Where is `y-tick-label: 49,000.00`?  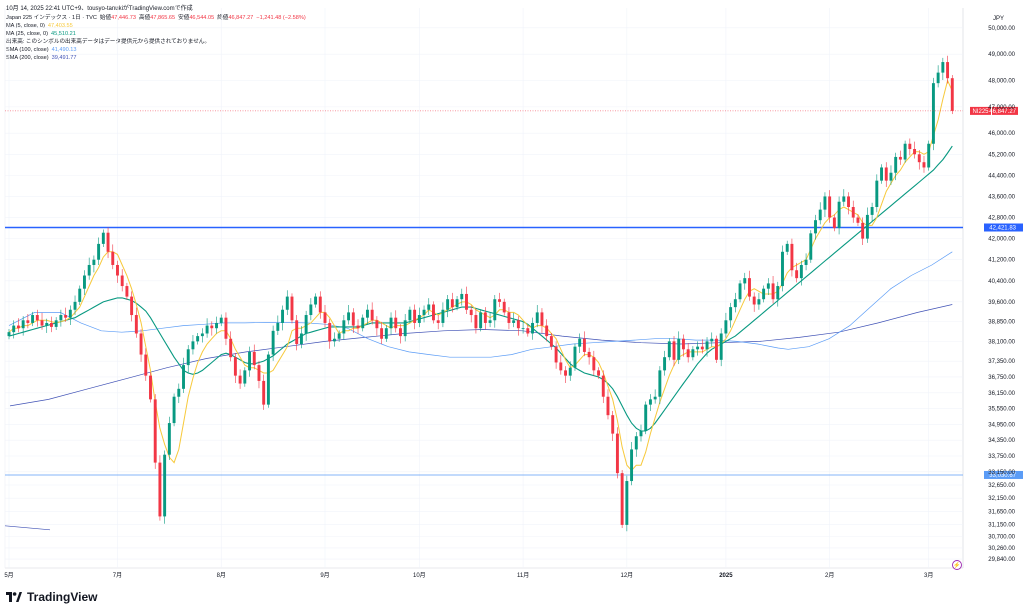
y-tick-label: 49,000.00 is located at coordinates (1001, 55).